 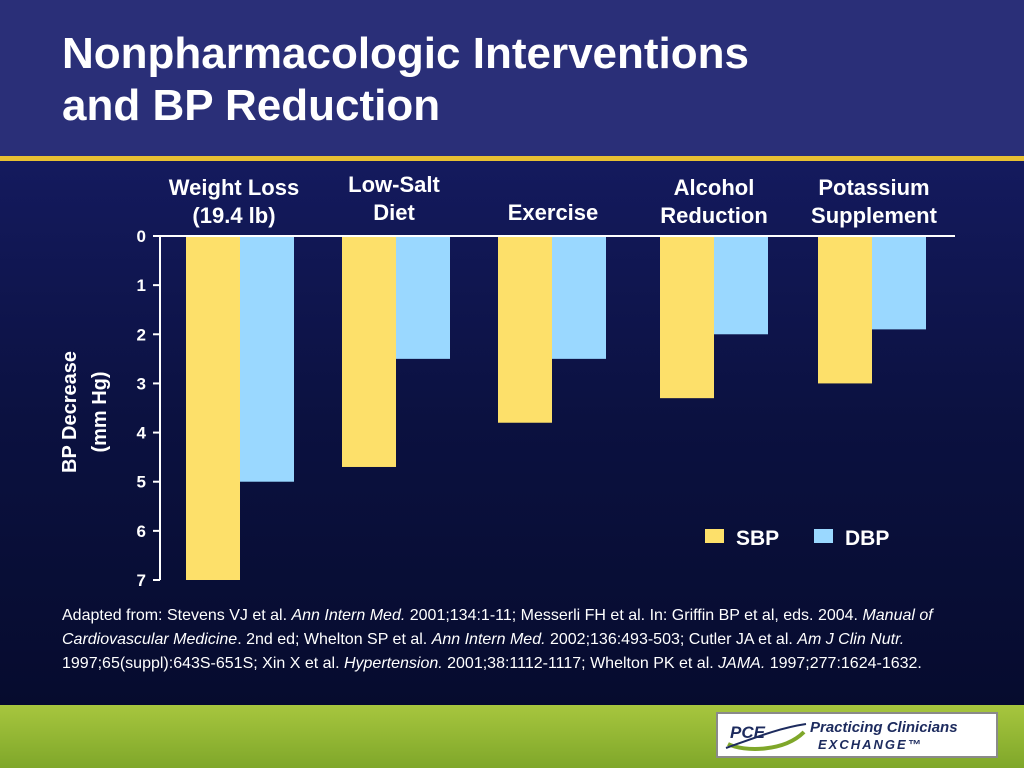 What do you see at coordinates (141, 285) in the screenshot?
I see `y-tick-label: 1` at bounding box center [141, 285].